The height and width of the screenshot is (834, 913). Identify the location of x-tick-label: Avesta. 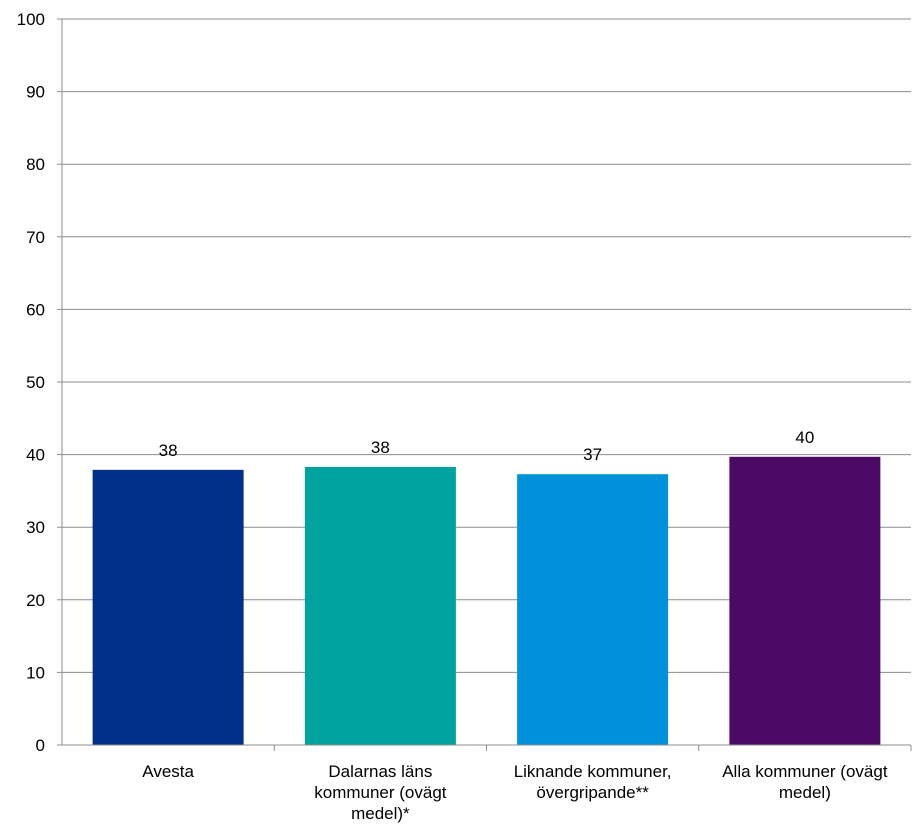
(168, 771).